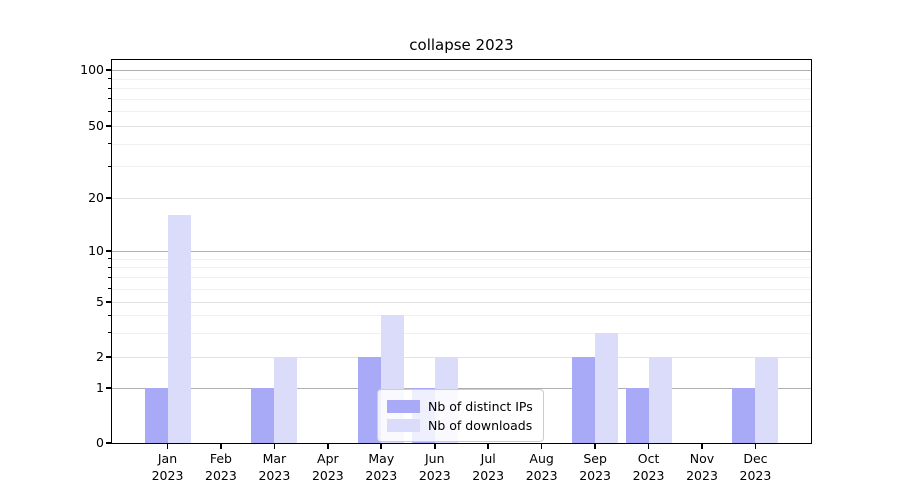  Describe the element at coordinates (381, 458) in the screenshot. I see `x-label-month: May` at that location.